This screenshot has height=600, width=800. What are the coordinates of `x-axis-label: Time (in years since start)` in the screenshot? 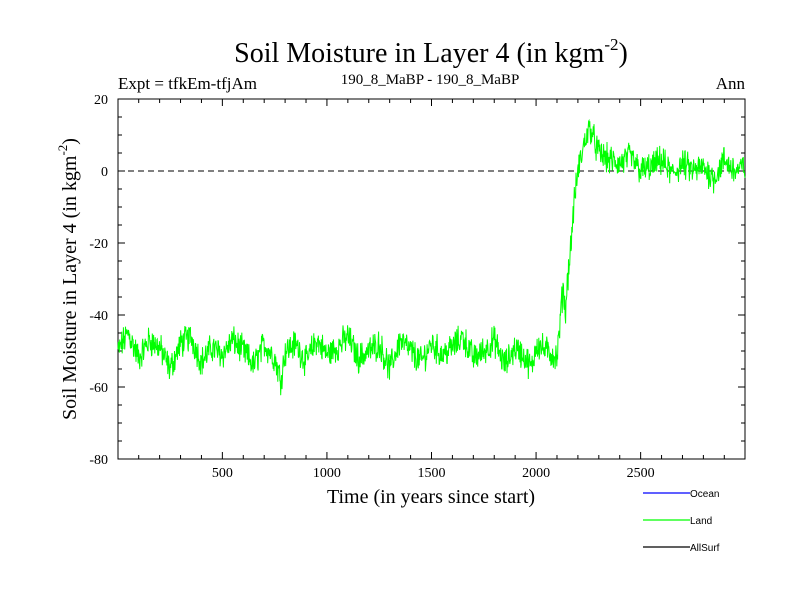 It's located at (431, 497).